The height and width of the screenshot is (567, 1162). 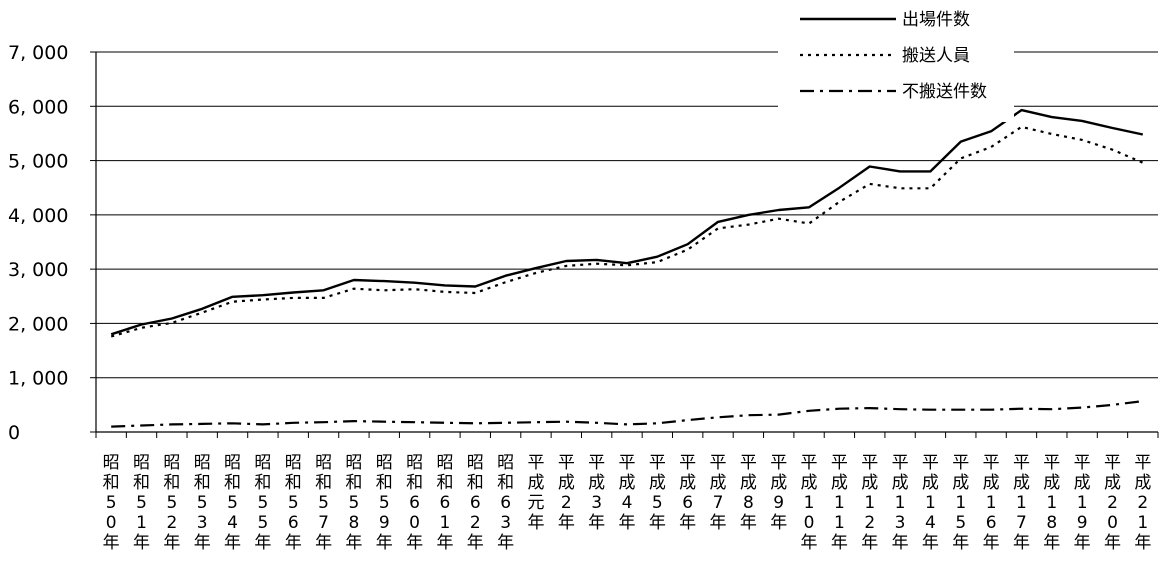 What do you see at coordinates (1021, 503) in the screenshot?
I see `x-tick-label: 平成 1 7 年` at bounding box center [1021, 503].